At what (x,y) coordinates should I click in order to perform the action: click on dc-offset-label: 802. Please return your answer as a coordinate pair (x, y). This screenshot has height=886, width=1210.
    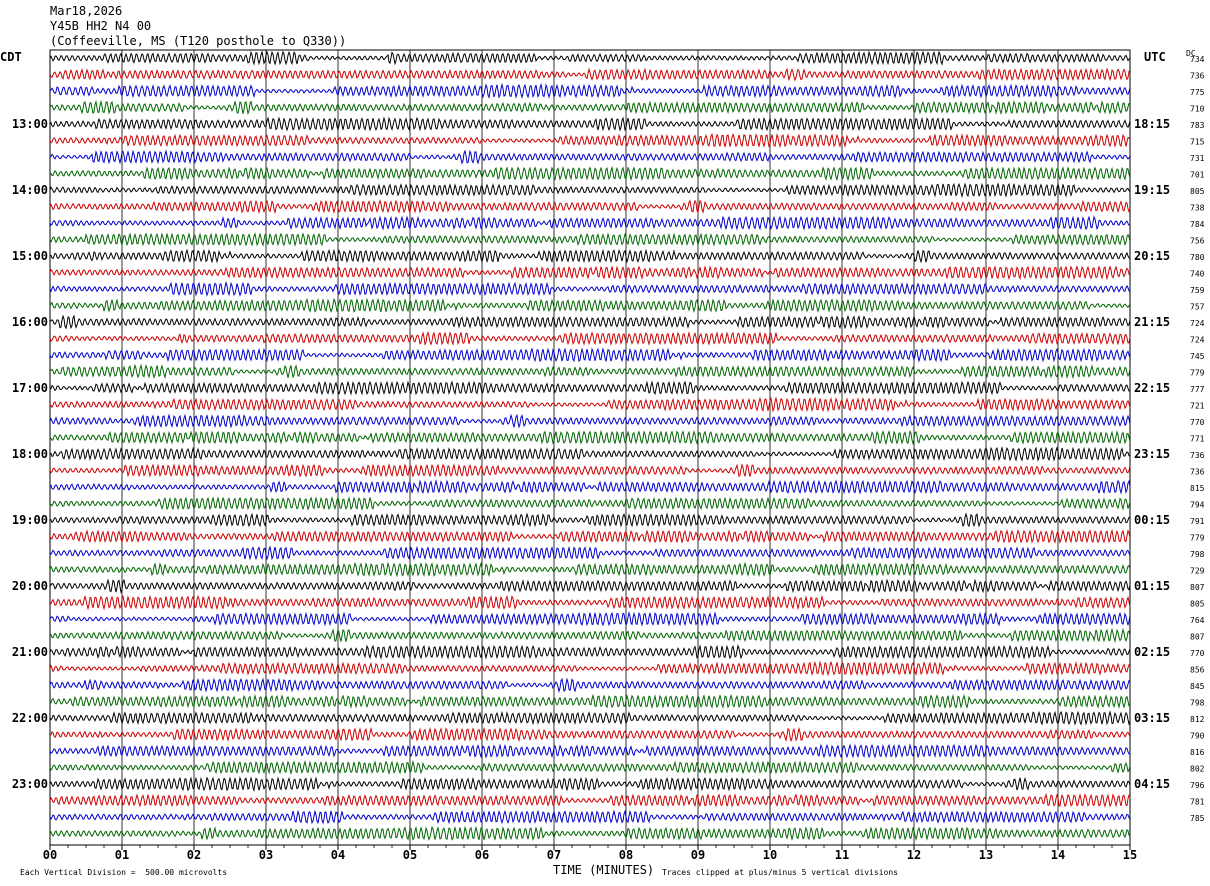
    Looking at the image, I should click on (1197, 769).